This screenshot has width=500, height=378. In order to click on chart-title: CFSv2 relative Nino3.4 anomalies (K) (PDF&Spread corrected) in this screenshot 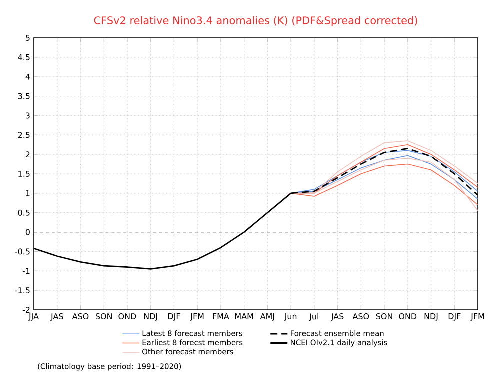, I will do `click(256, 21)`.